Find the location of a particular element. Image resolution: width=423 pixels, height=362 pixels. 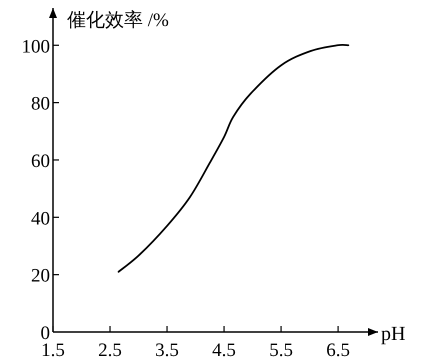

x-tick-label: 3.5 is located at coordinates (167, 350).